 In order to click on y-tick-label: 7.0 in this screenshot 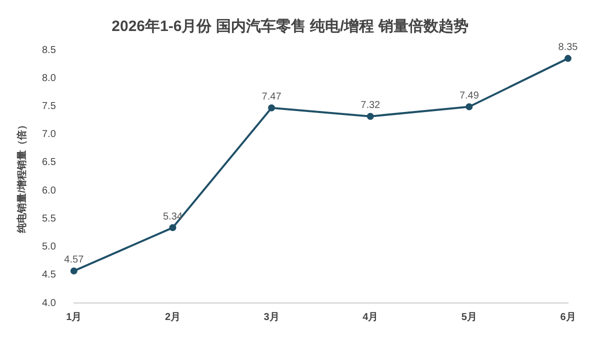, I will do `click(49, 134)`.